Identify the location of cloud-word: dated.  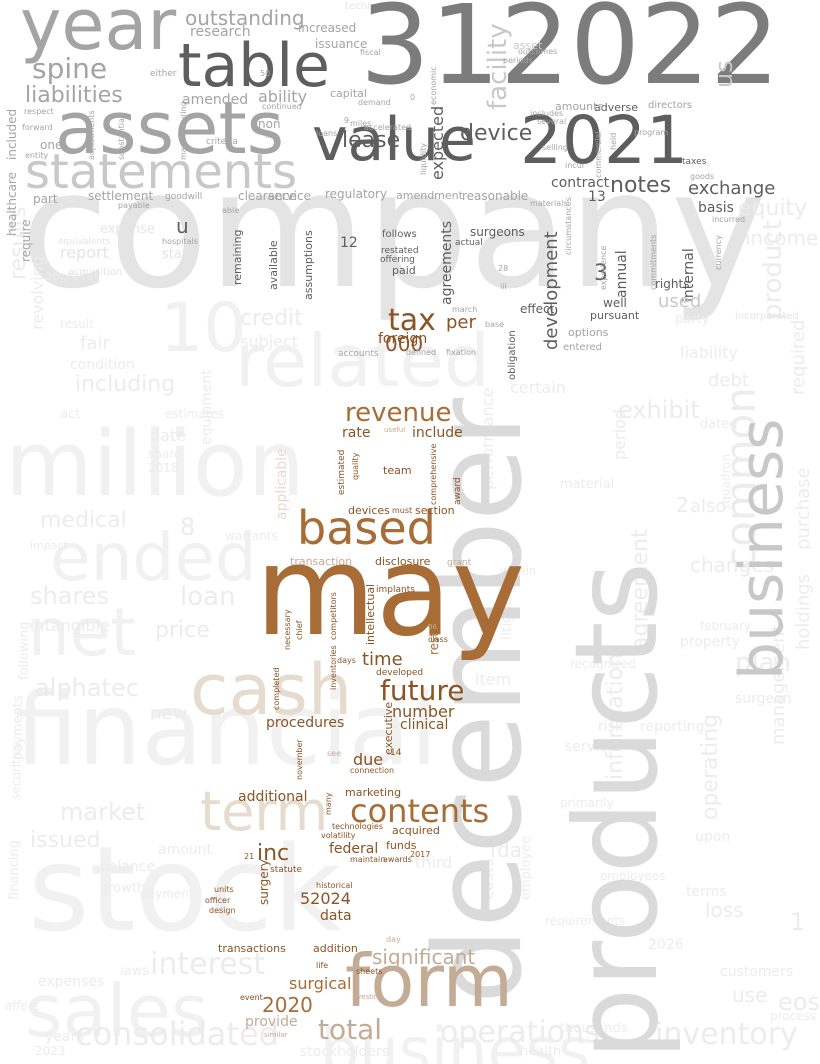
(719, 424).